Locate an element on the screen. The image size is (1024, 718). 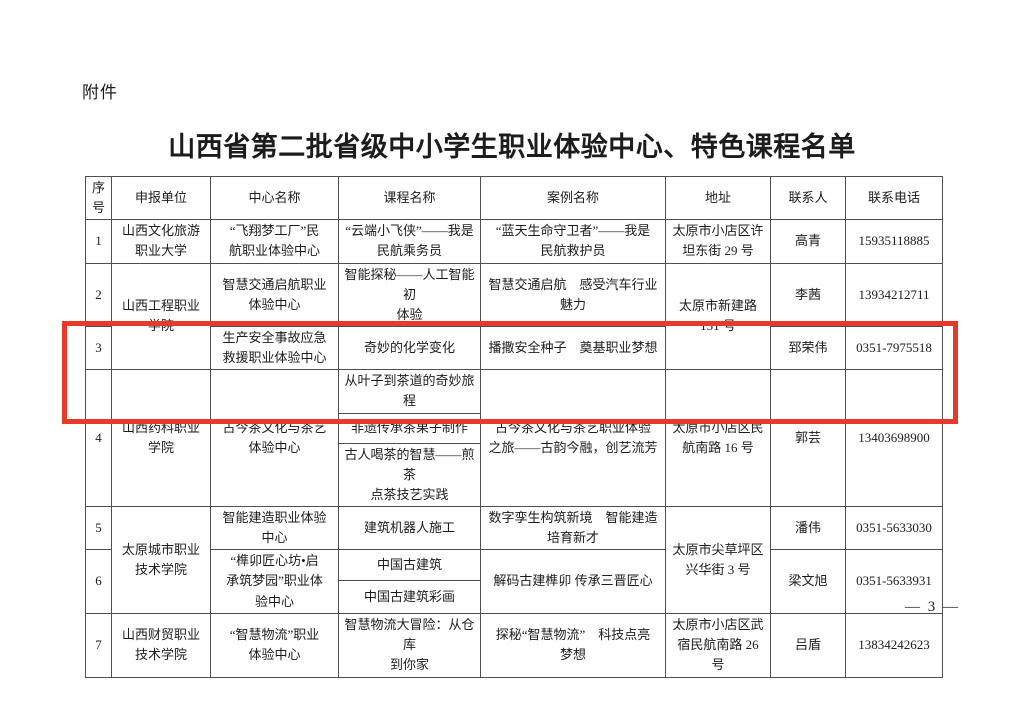
table-subrow: 中国古建筑彩画 is located at coordinates (514, 597).